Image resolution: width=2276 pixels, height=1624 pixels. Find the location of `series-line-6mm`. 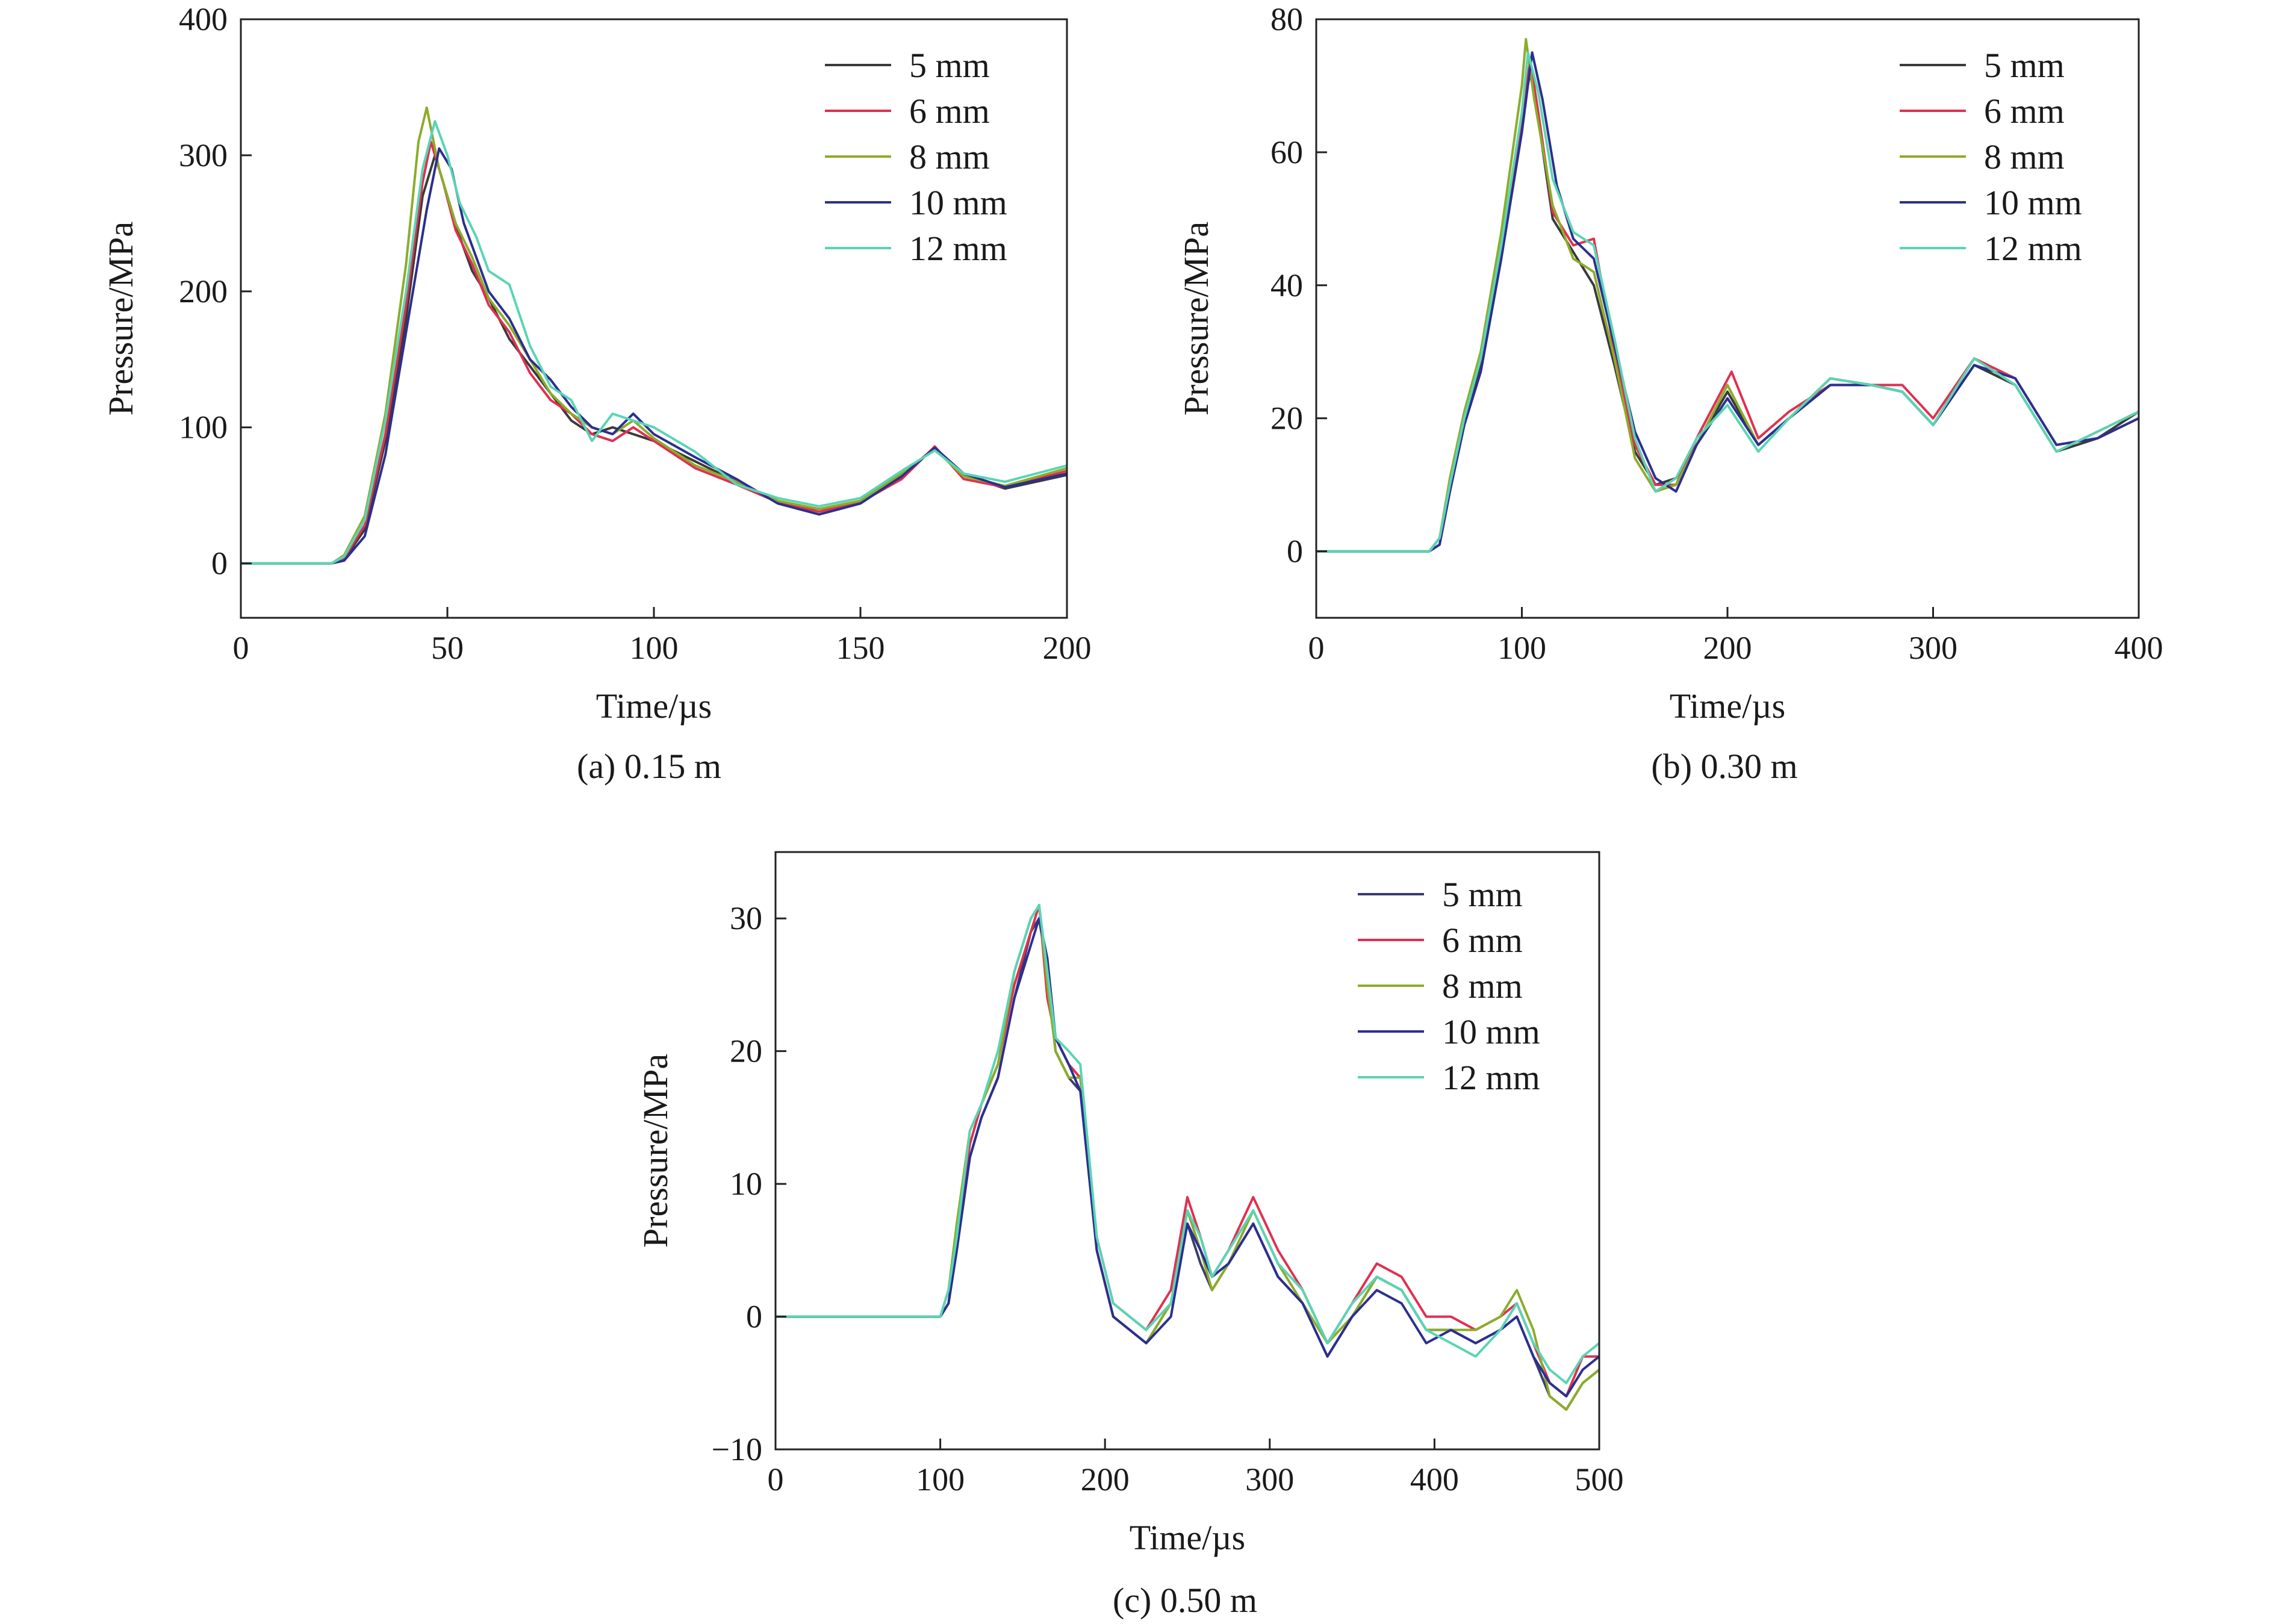

series-line-6mm is located at coordinates (1727, 306).